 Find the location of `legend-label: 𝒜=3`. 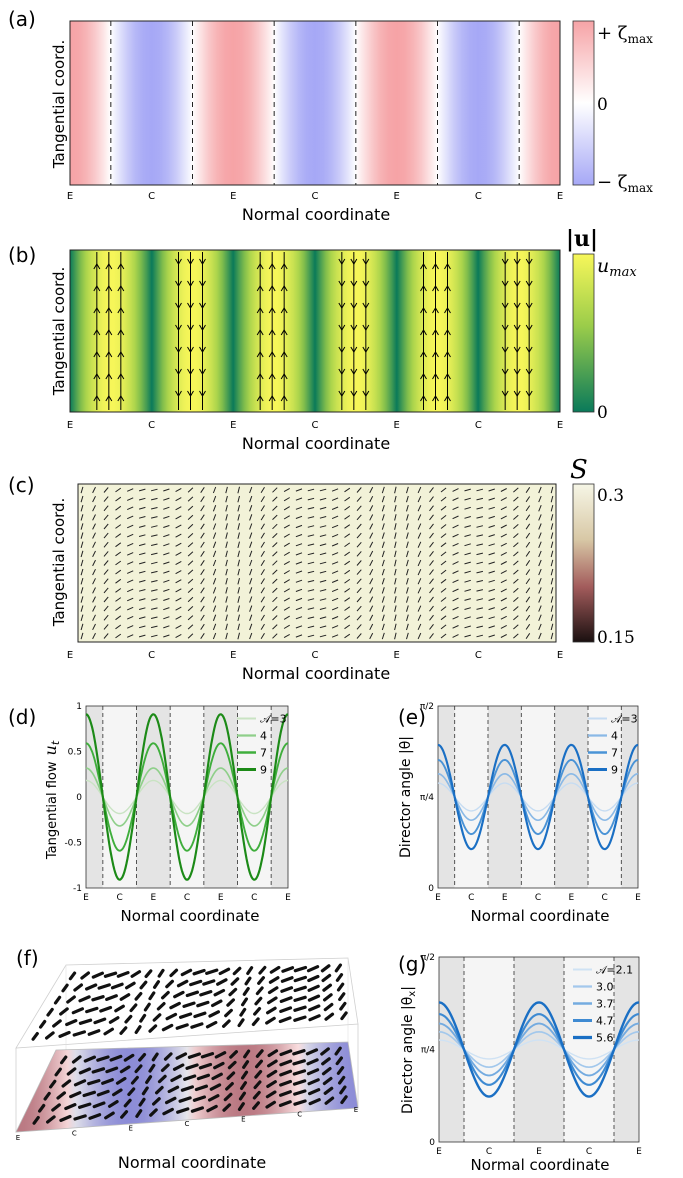

legend-label: 𝒜=3 is located at coordinates (624, 719).